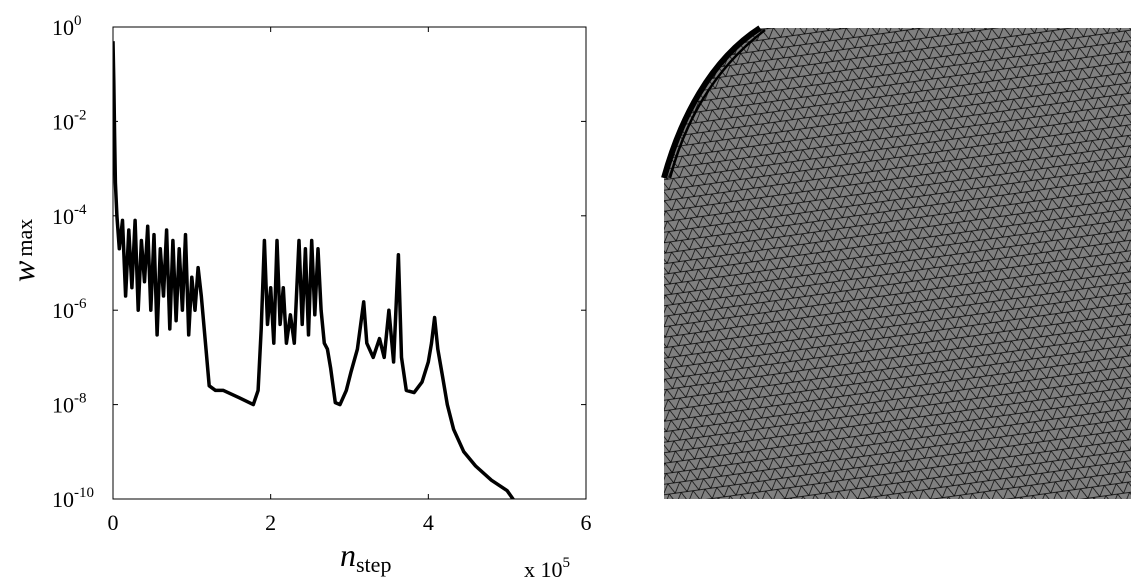 This screenshot has width=1131, height=580. What do you see at coordinates (69, 120) in the screenshot?
I see `y-tick-label: 10⁻²` at bounding box center [69, 120].